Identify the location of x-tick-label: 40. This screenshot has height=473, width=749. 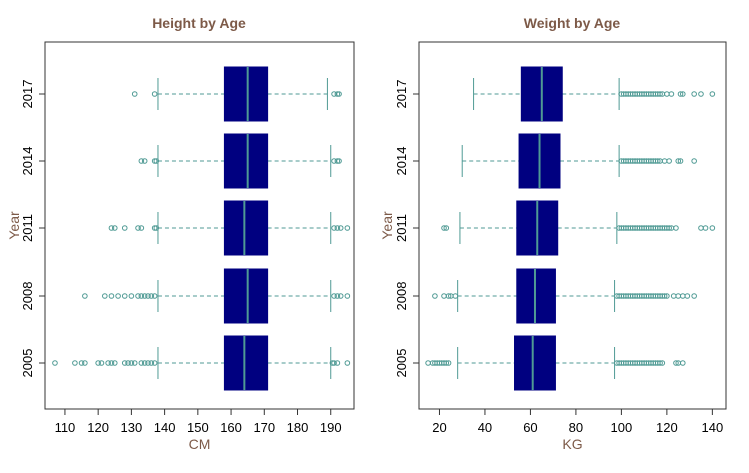
(485, 427).